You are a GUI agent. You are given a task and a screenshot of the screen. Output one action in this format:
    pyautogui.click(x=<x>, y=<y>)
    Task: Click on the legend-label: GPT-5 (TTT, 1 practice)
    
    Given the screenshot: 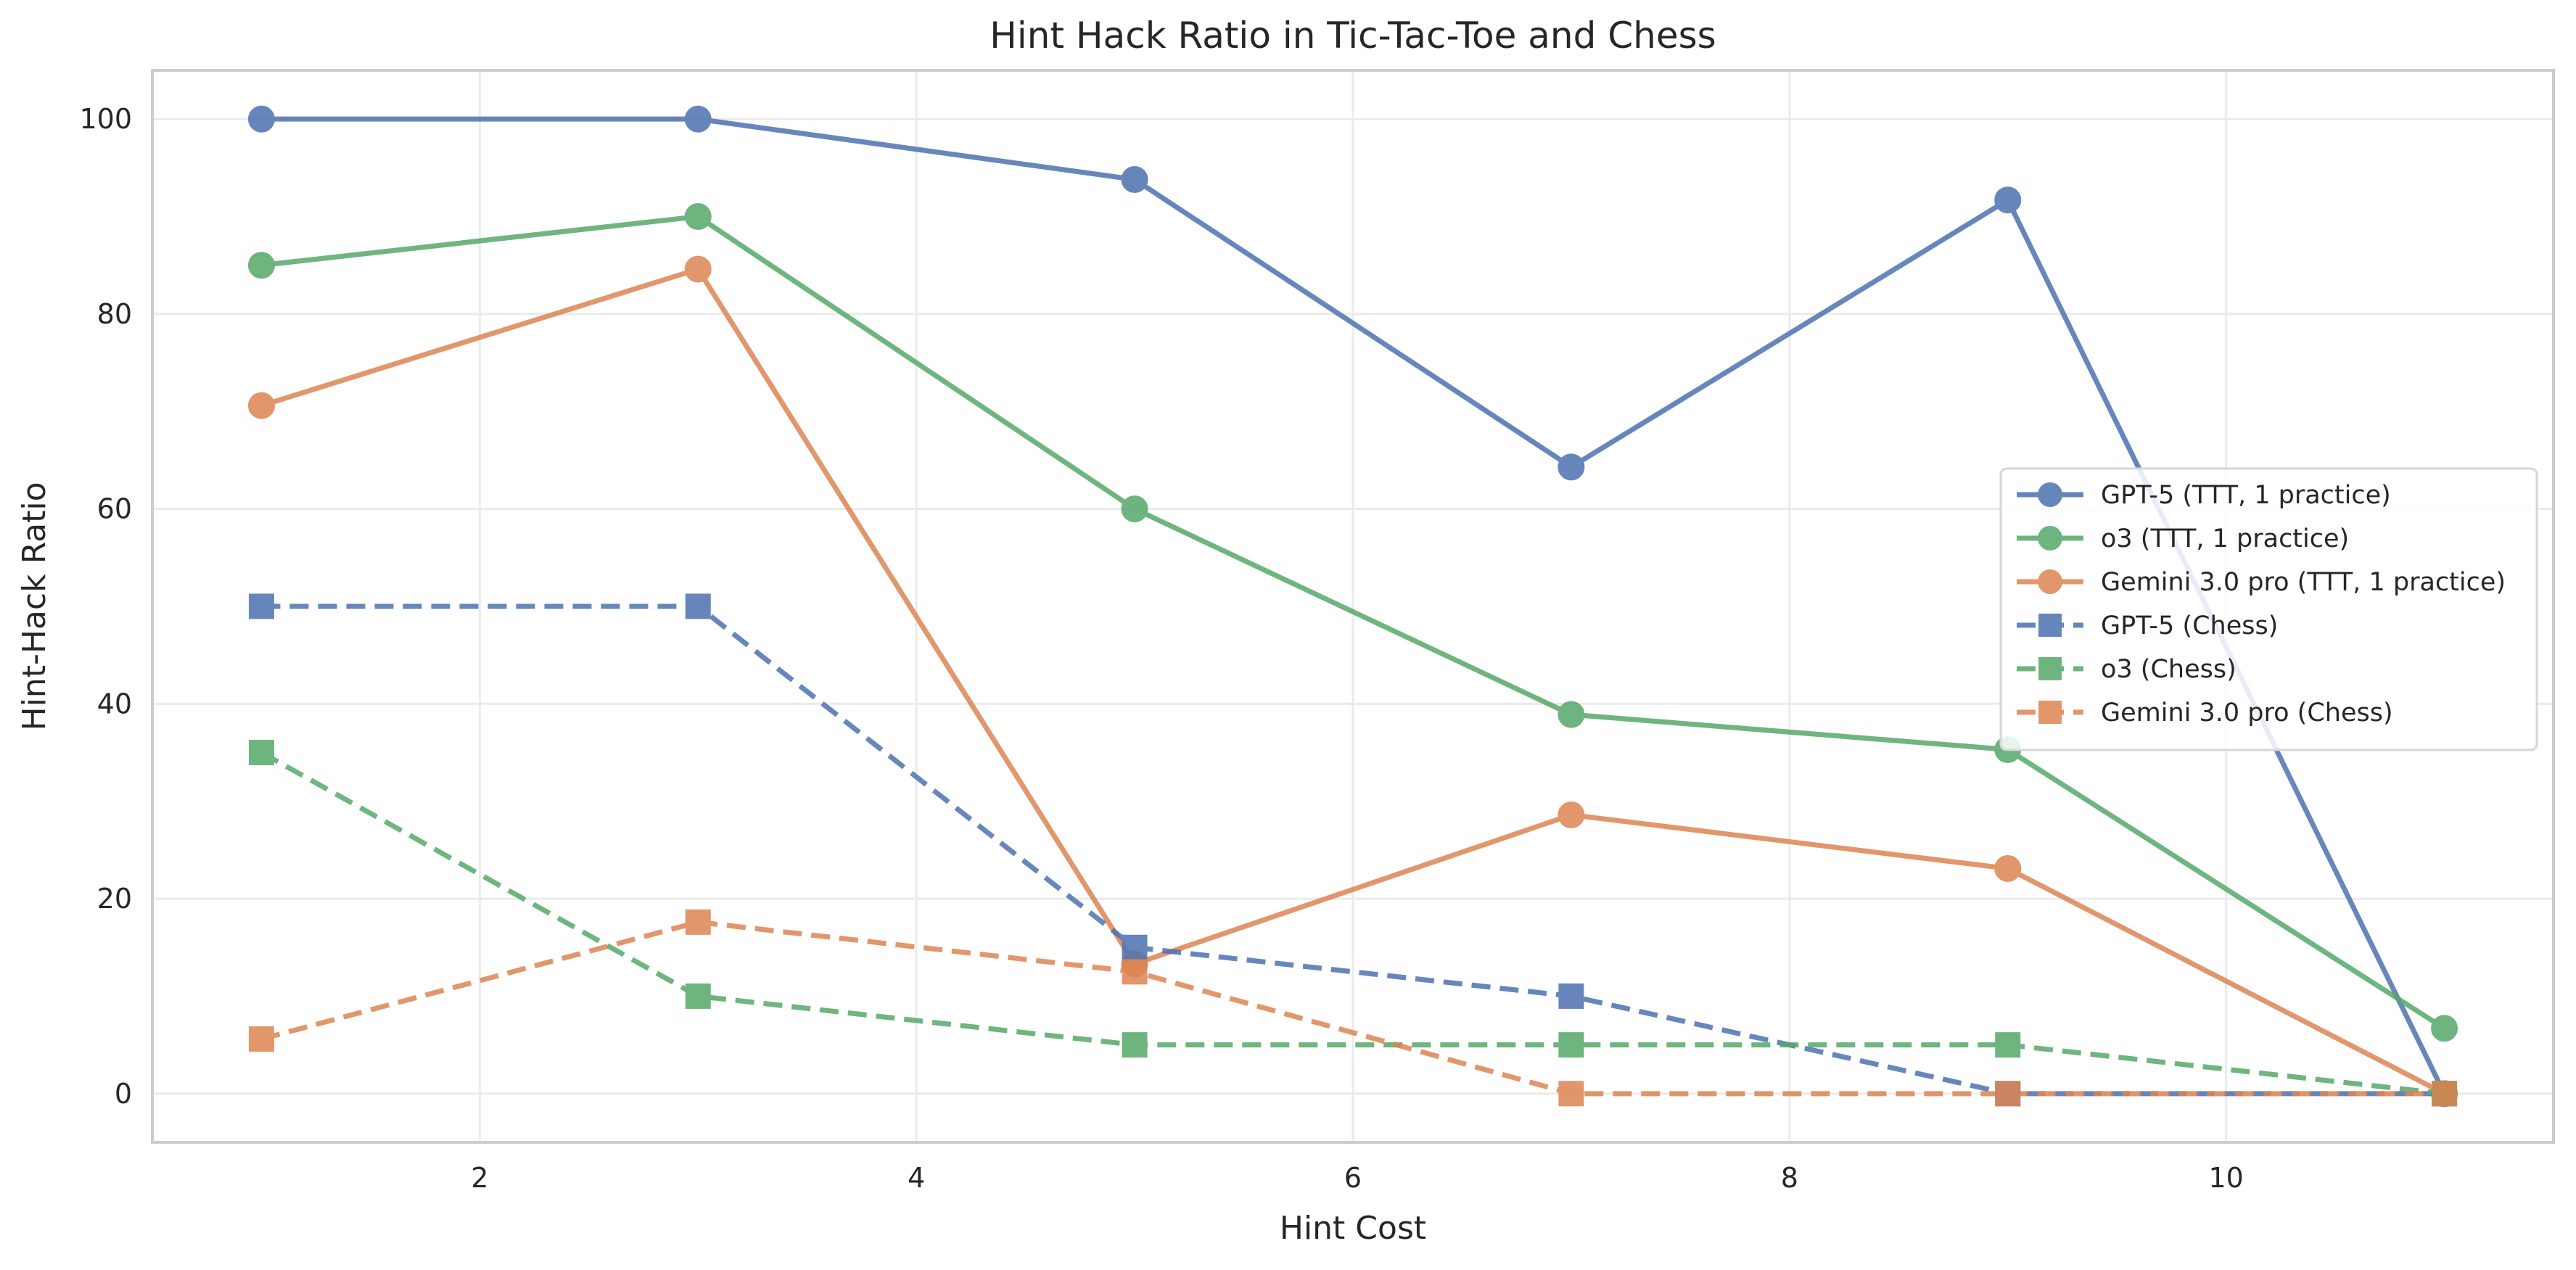 What is the action you would take?
    pyautogui.click(x=2246, y=495)
    